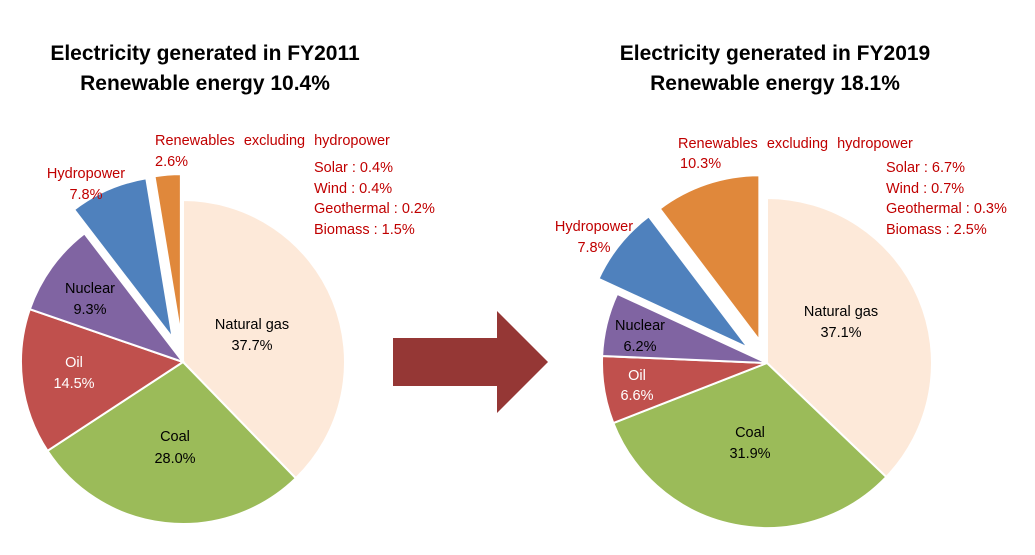  Describe the element at coordinates (174, 459) in the screenshot. I see `slice-pct-coal: 28.0%` at that location.